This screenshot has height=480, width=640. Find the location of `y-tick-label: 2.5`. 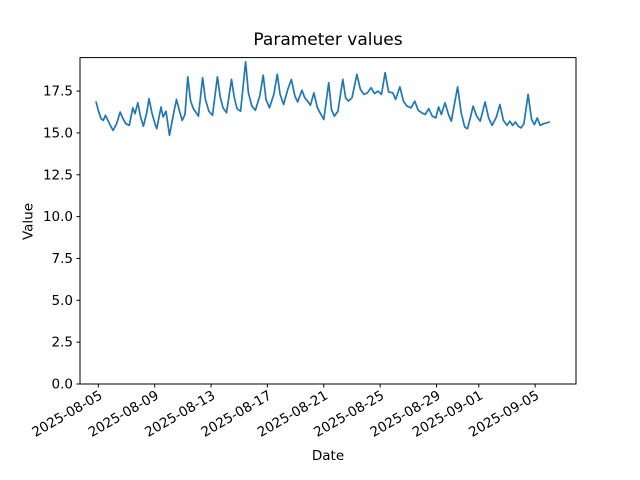

y-tick-label: 2.5 is located at coordinates (62, 343).